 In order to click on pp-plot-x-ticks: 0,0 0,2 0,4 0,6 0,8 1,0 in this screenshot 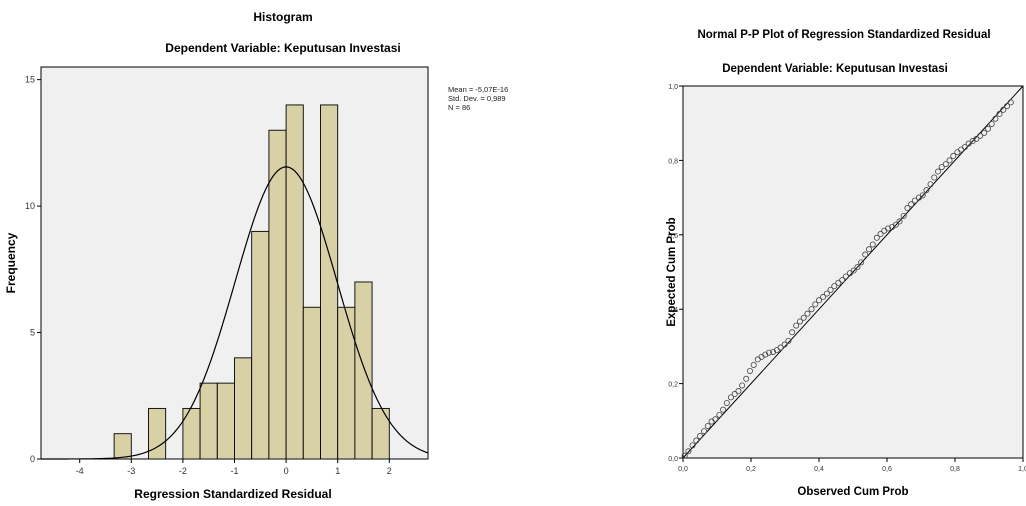, I will do `click(852, 465)`.